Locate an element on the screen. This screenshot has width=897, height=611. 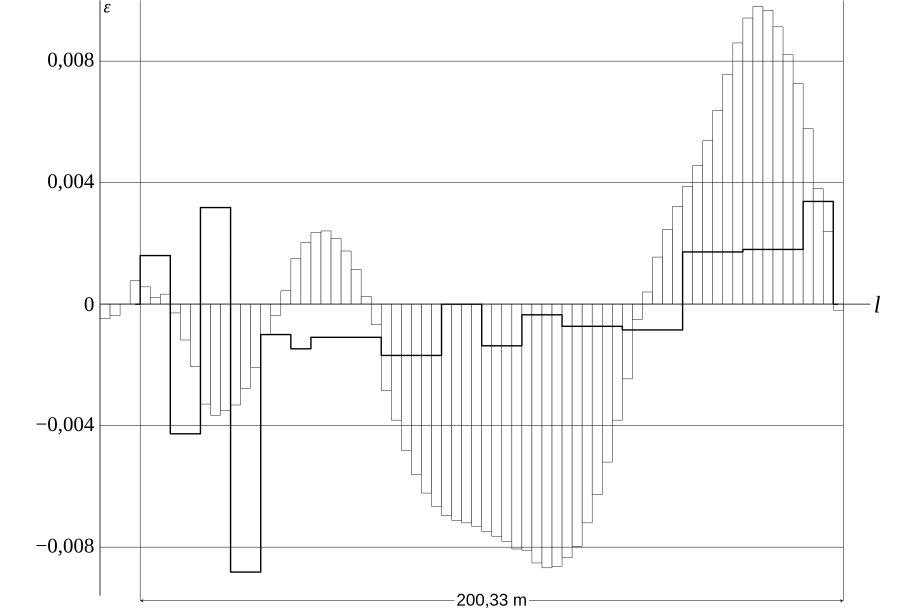
y-tick-label: 0 is located at coordinates (89, 304).